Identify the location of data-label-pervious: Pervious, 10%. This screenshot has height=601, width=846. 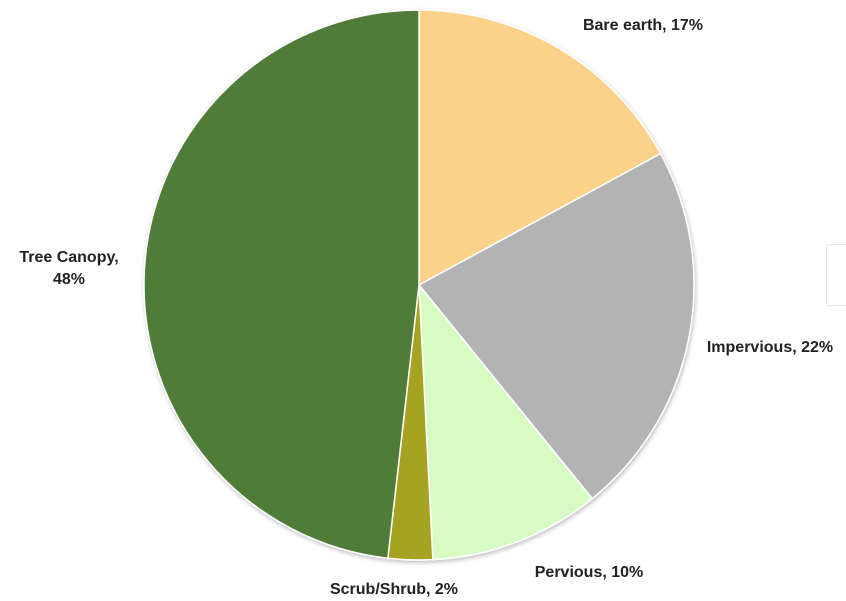
(589, 572).